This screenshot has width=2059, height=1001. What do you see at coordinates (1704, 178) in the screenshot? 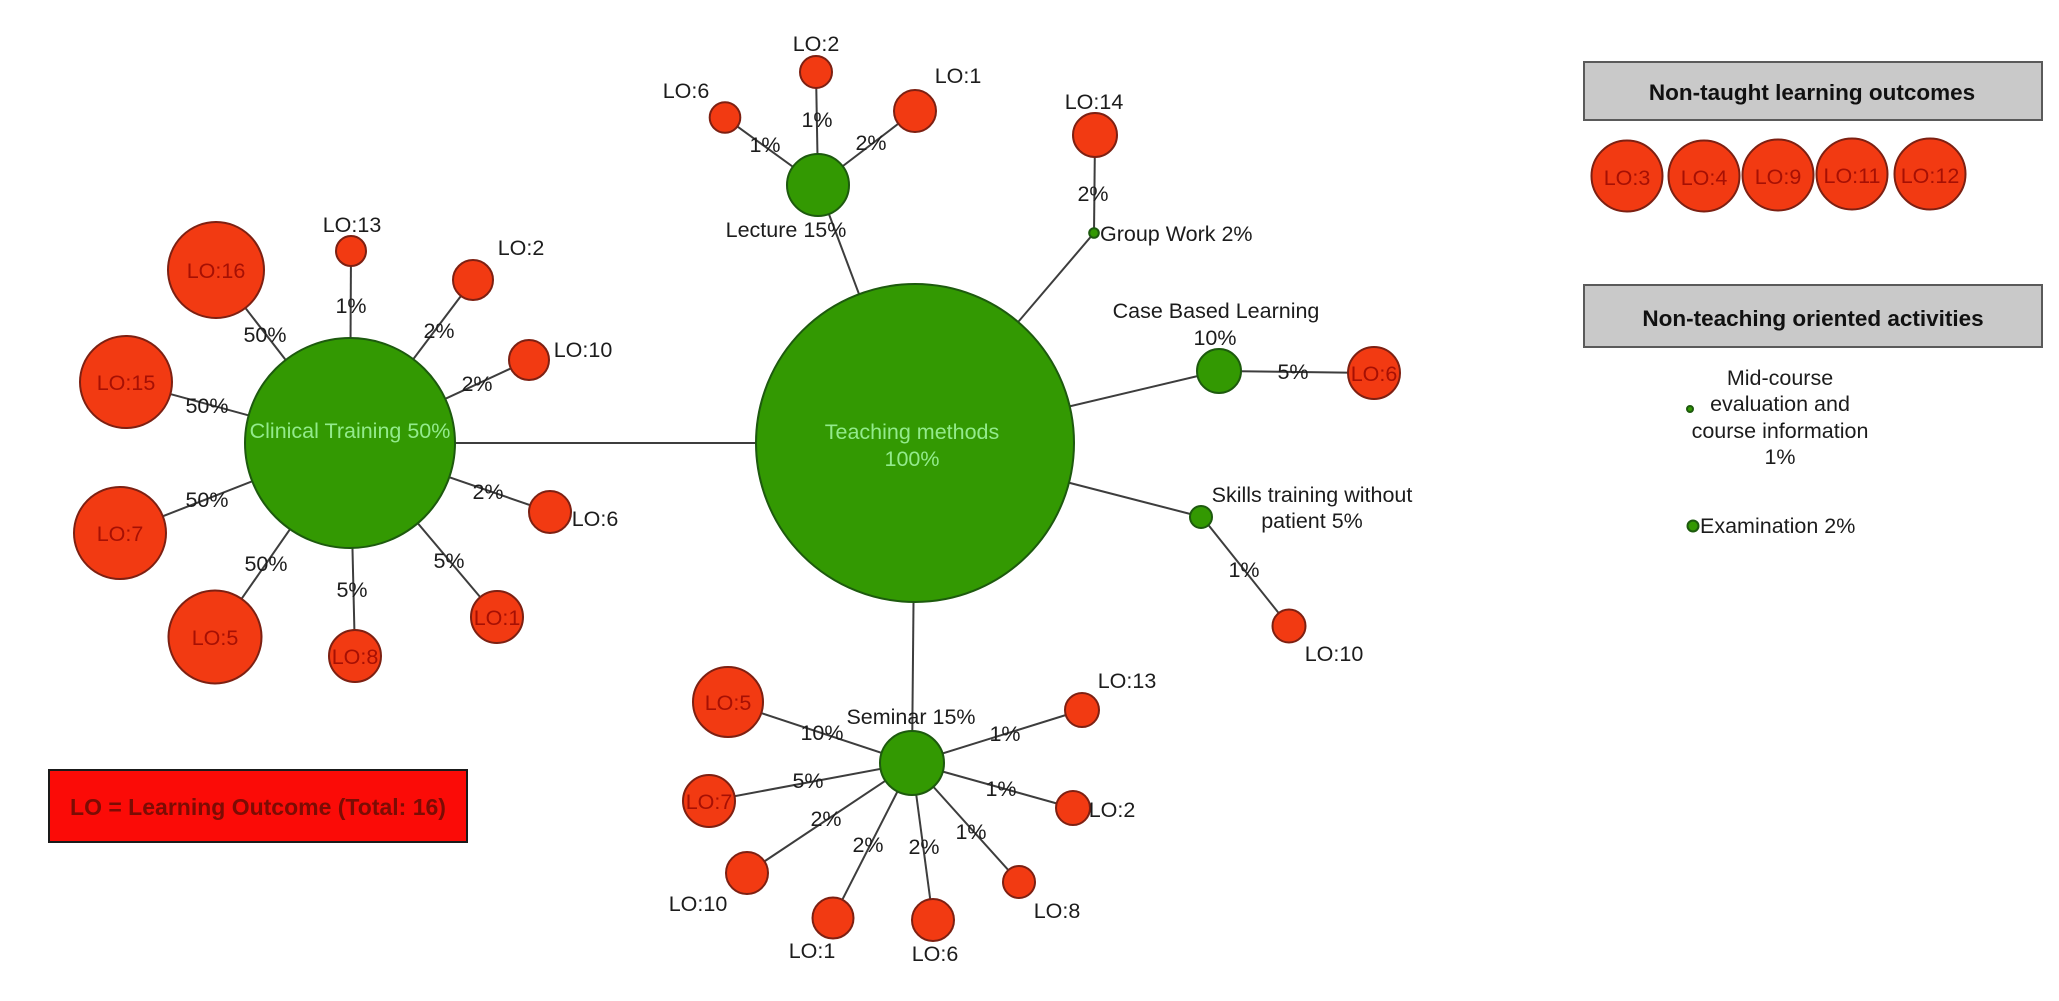
I see `svg-text: LO:4` at bounding box center [1704, 178].